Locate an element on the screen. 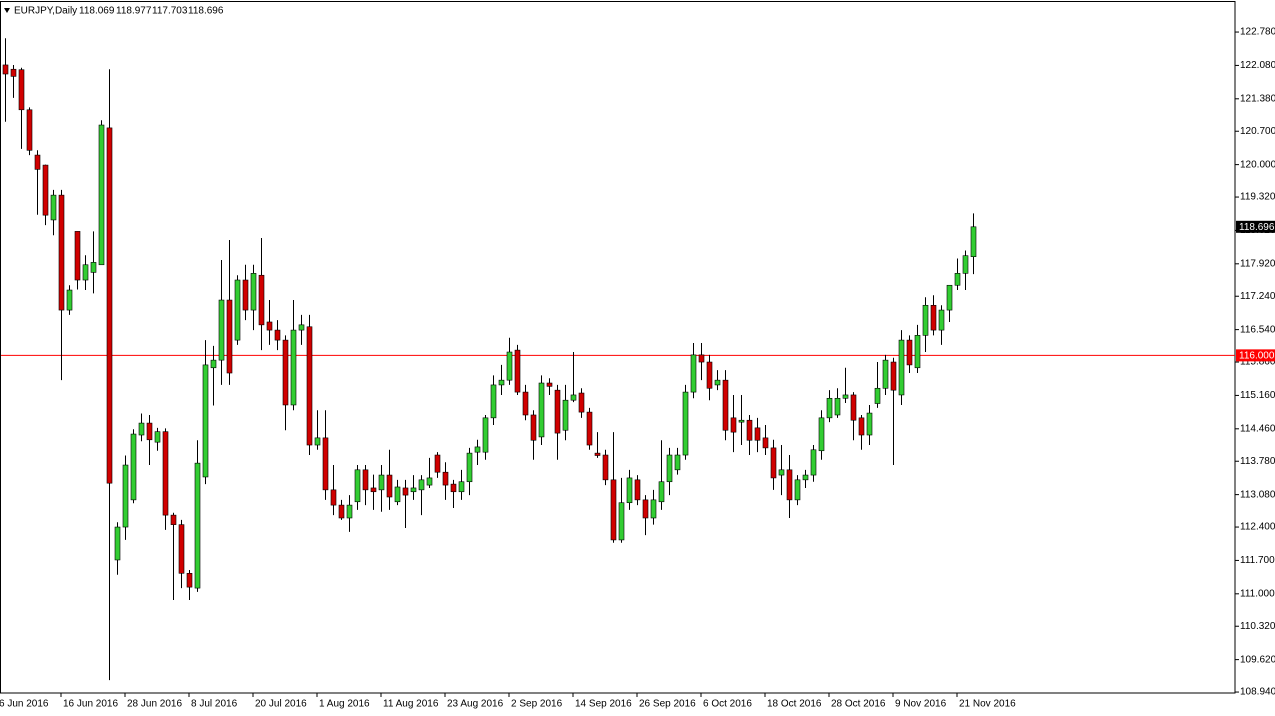 The image size is (1275, 716). x-tick-label: 11 Aug 2016 is located at coordinates (411, 704).